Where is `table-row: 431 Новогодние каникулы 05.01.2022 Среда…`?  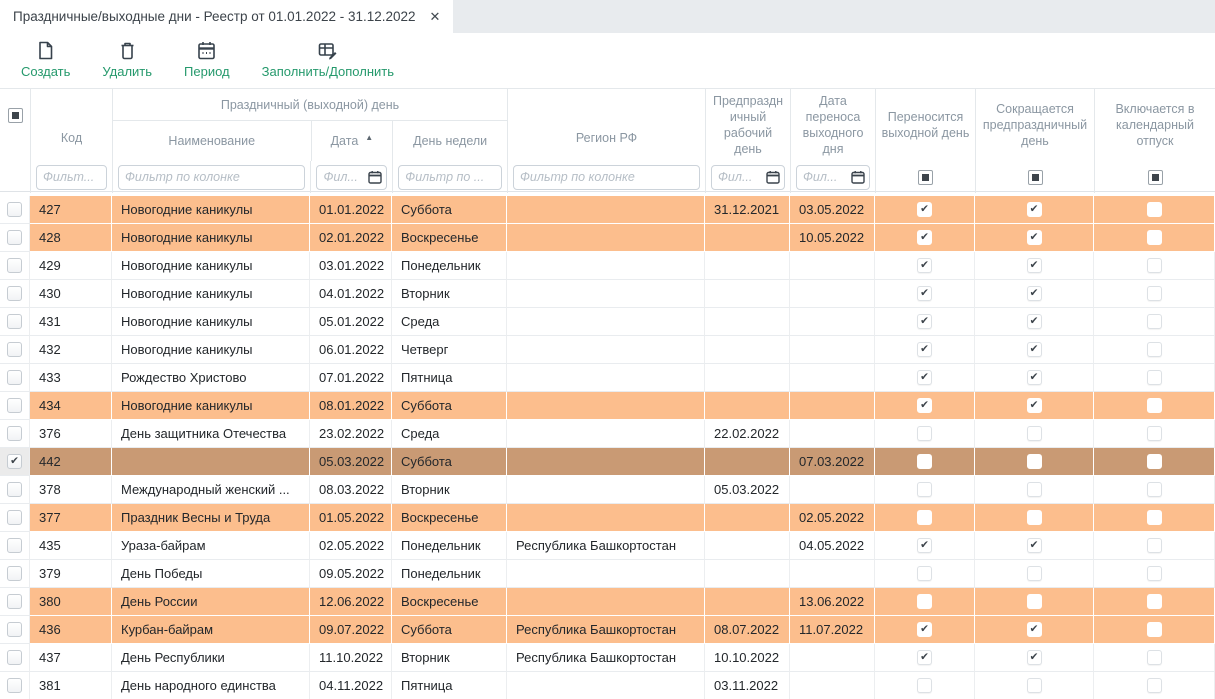
table-row: 431 Новогодние каникулы 05.01.2022 Среда… is located at coordinates (607, 322).